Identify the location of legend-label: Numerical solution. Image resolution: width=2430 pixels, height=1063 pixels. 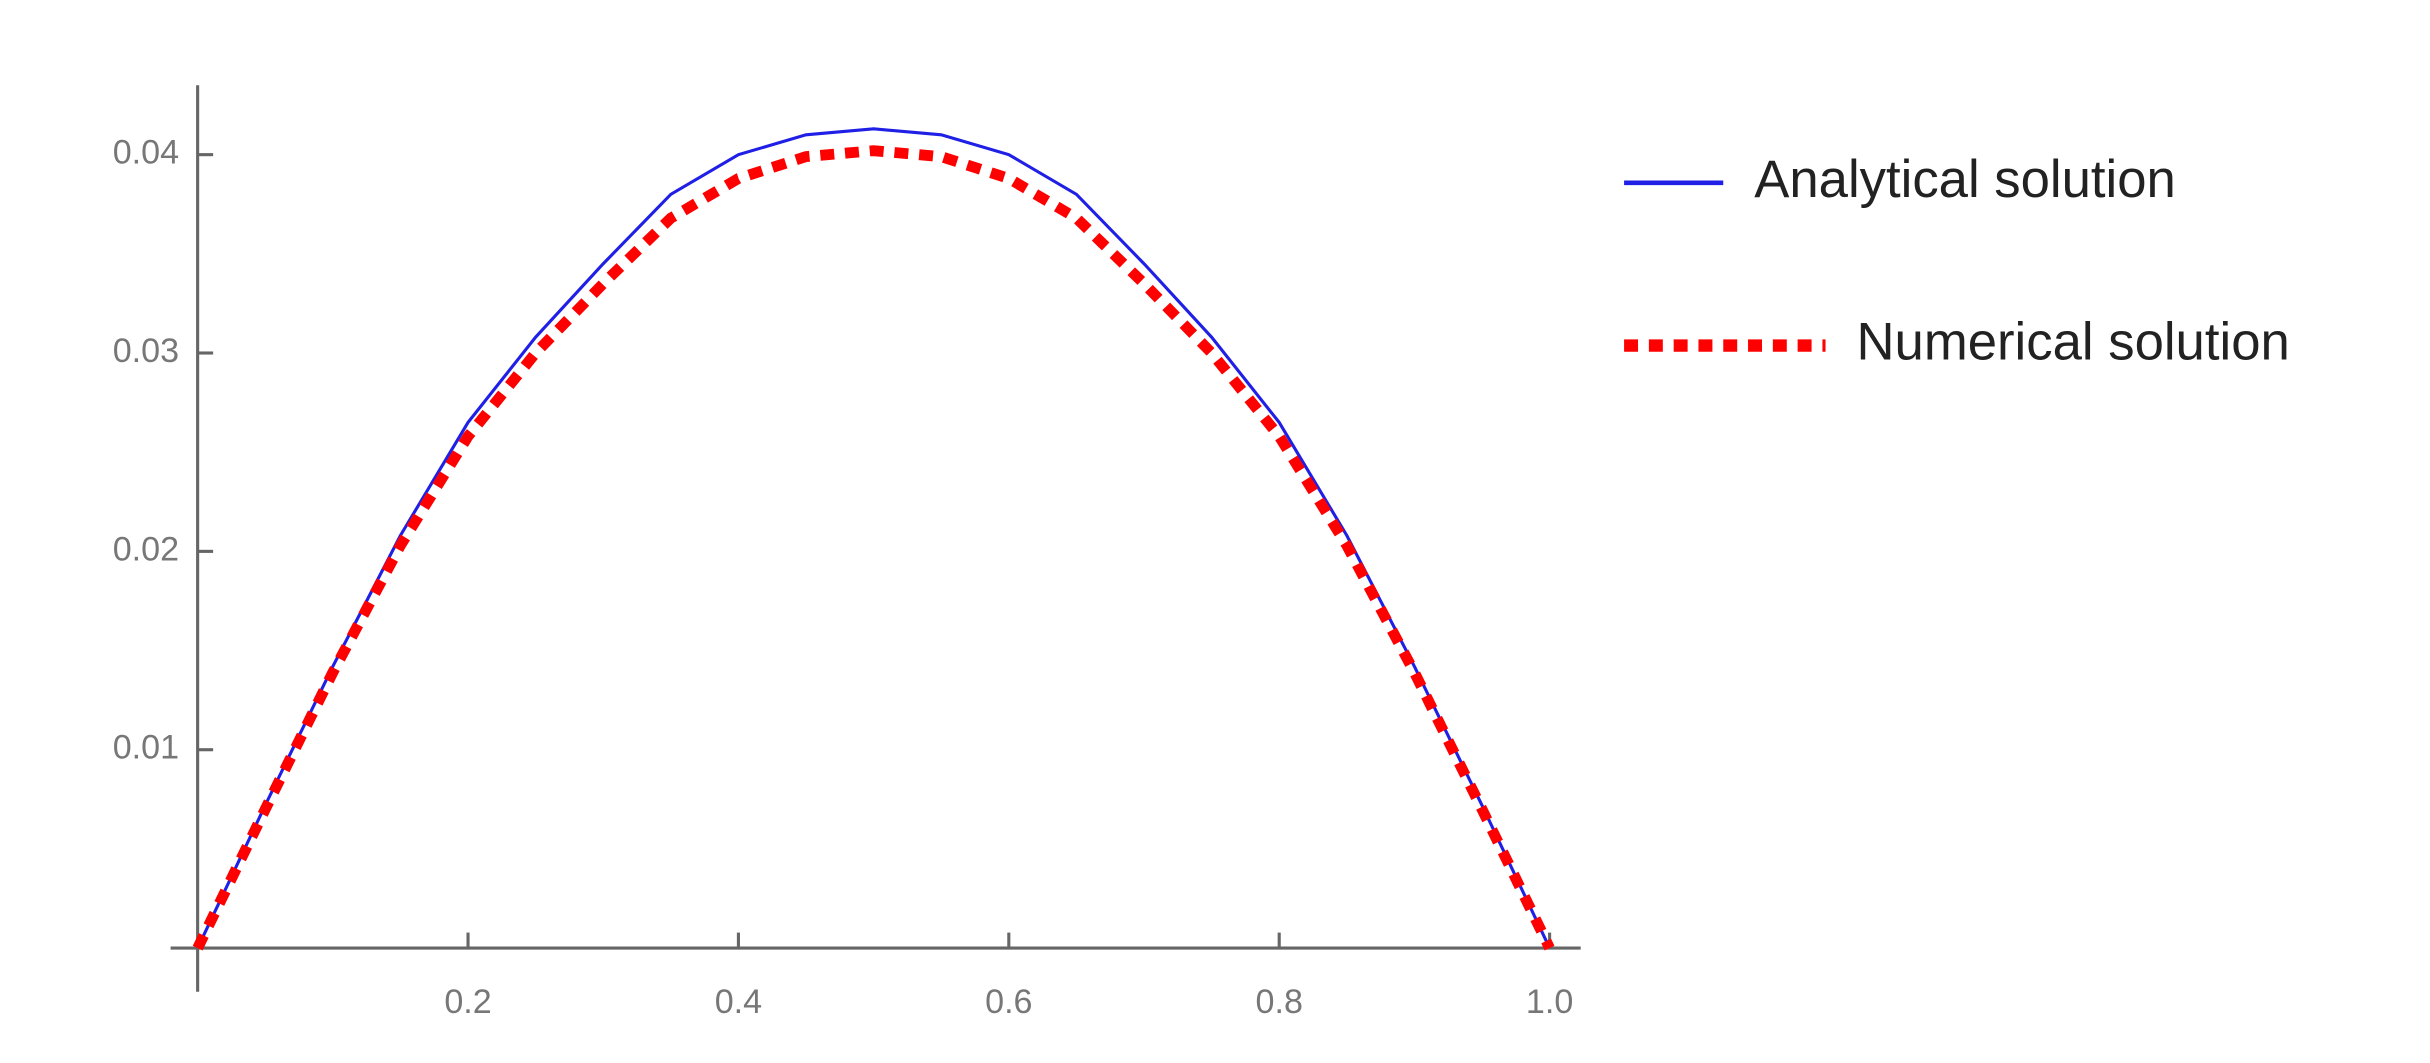
(2073, 341).